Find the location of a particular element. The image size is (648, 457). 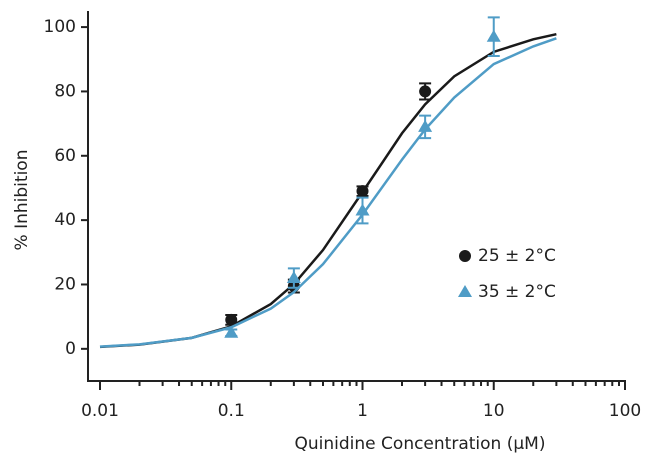

y-tick-label: 40 is located at coordinates (65, 220).